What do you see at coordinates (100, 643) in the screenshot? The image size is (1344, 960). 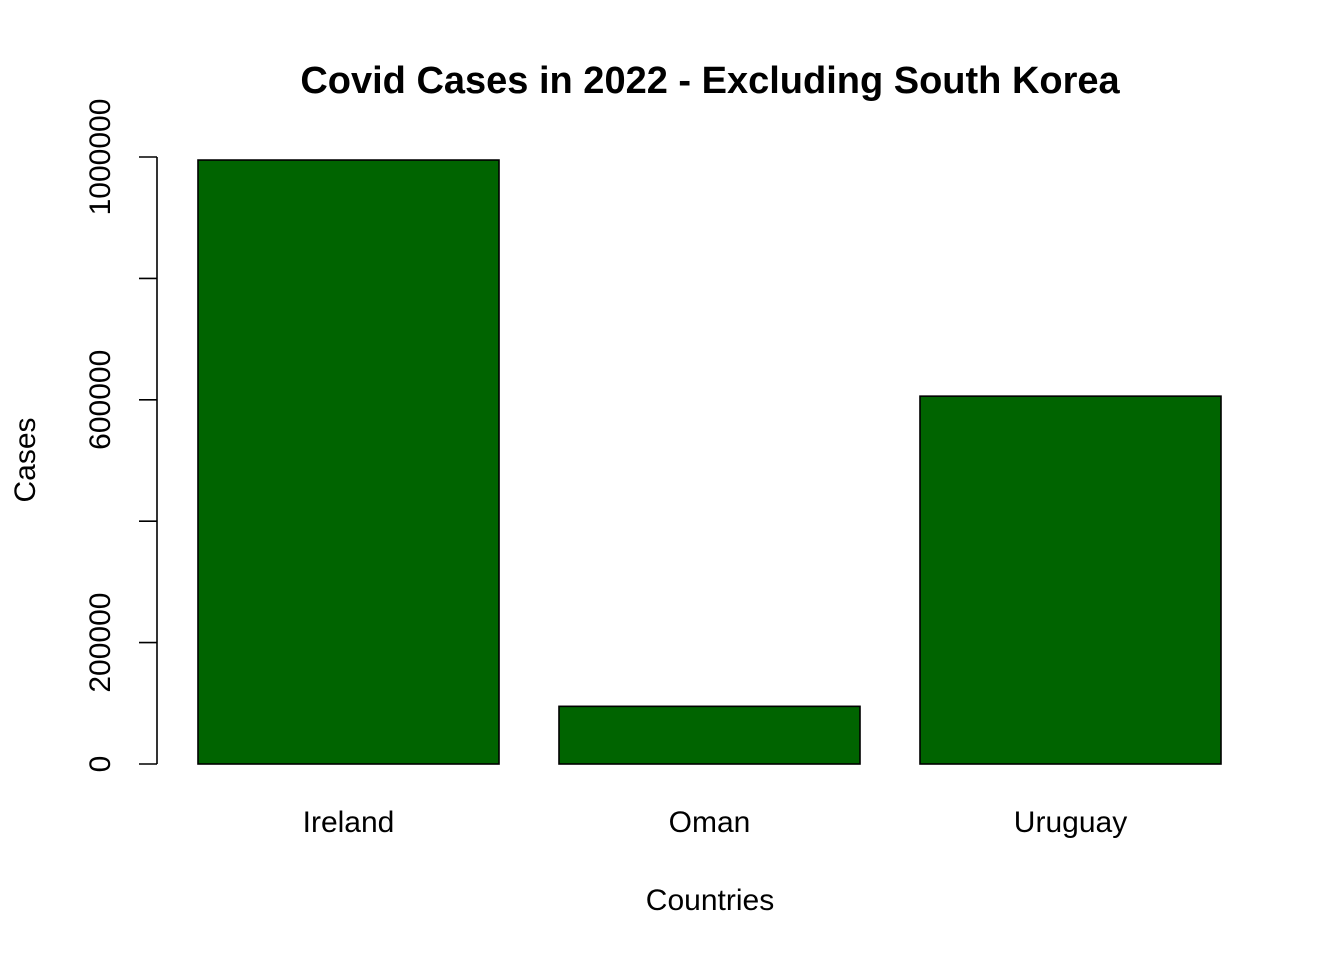 I see `y-tick-label: 200000` at bounding box center [100, 643].